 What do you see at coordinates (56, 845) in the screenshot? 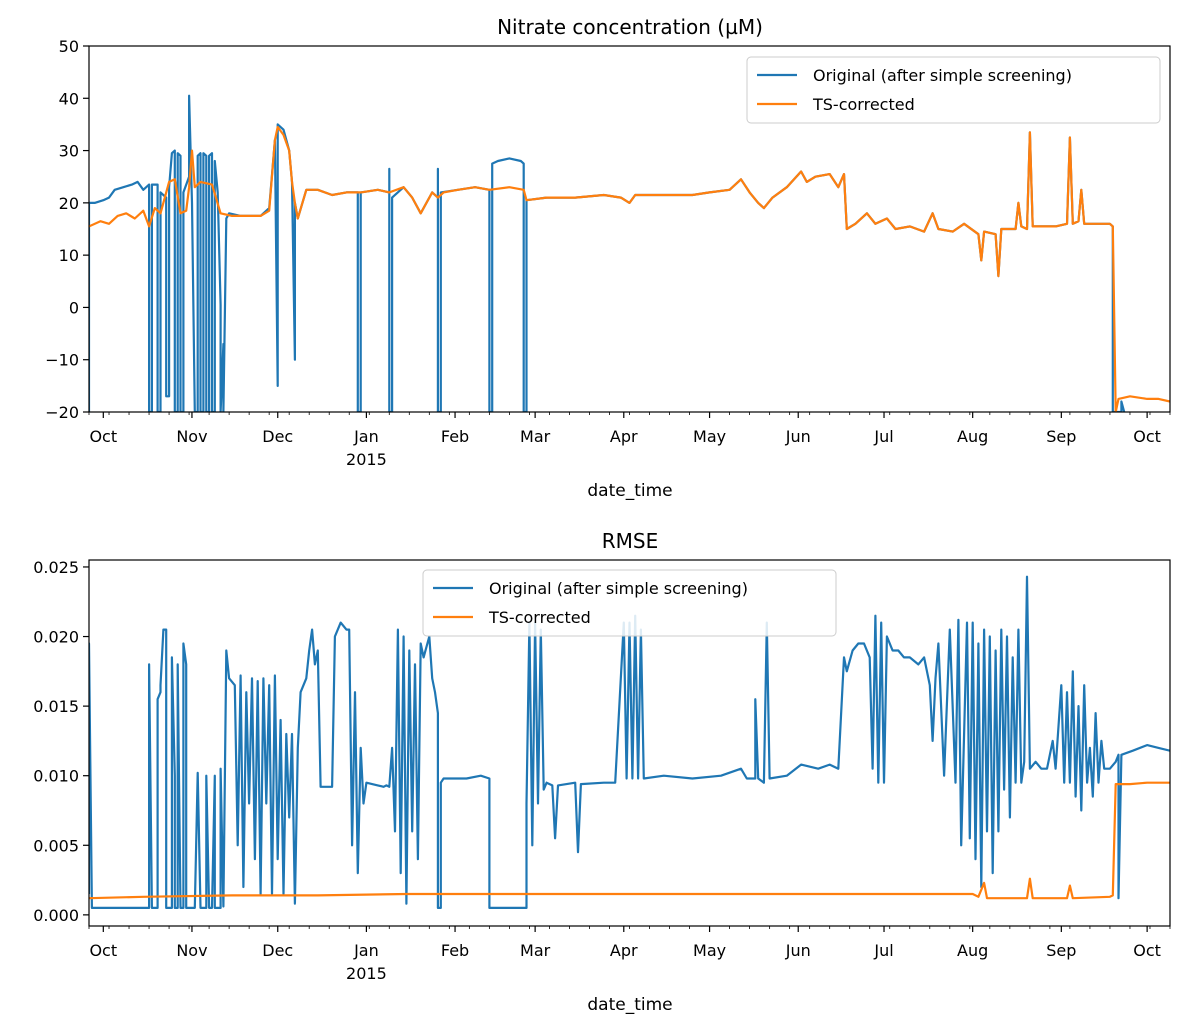
I see `y-tick-label: 0.005` at bounding box center [56, 845].